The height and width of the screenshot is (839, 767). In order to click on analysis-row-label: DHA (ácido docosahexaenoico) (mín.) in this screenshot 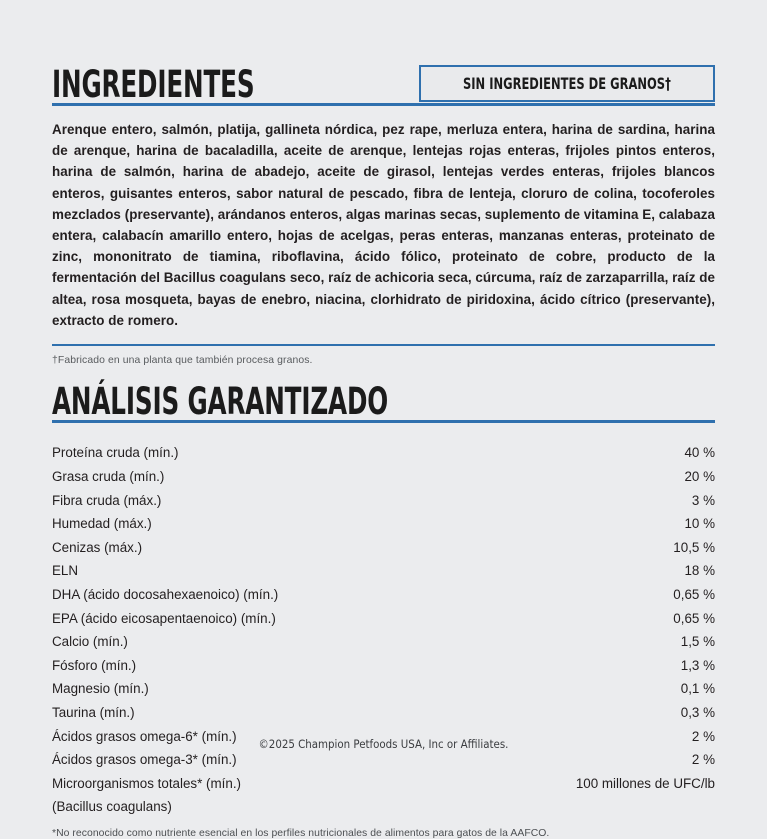, I will do `click(165, 594)`.